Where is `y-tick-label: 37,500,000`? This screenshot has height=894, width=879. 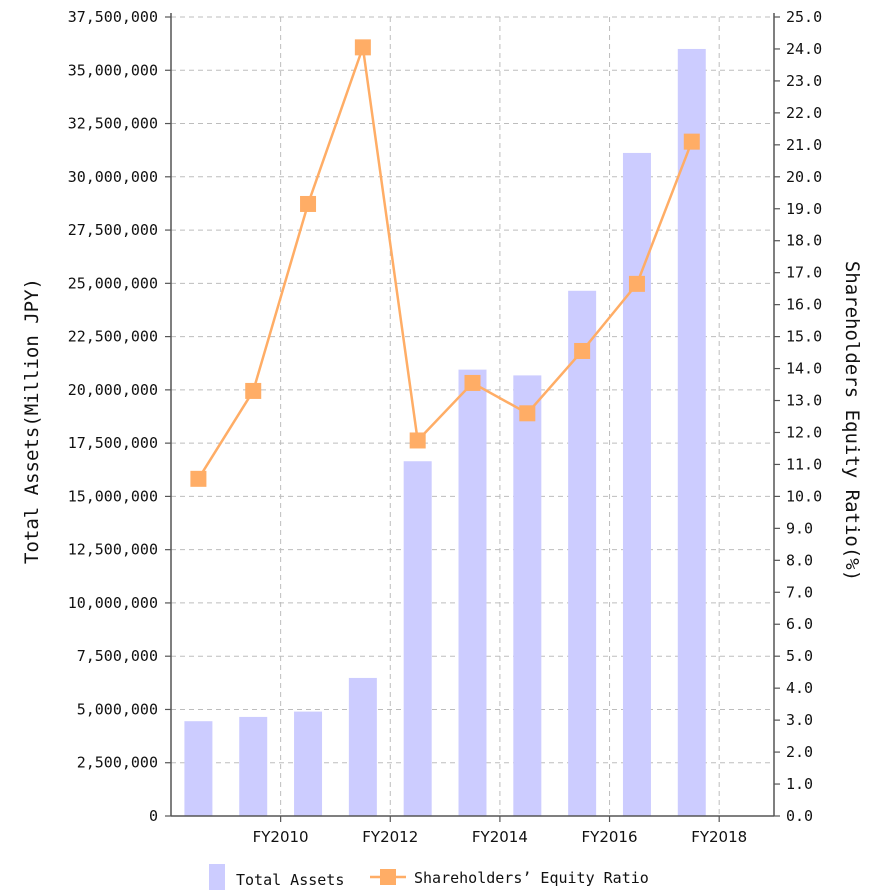
y-tick-label: 37,500,000 is located at coordinates (113, 17).